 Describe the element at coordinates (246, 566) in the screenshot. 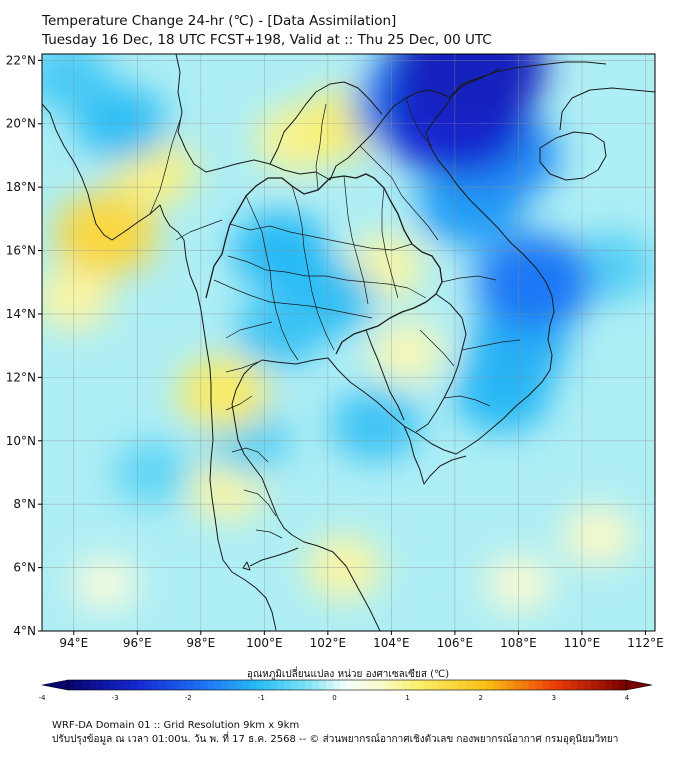

I see `island-penang-area` at that location.